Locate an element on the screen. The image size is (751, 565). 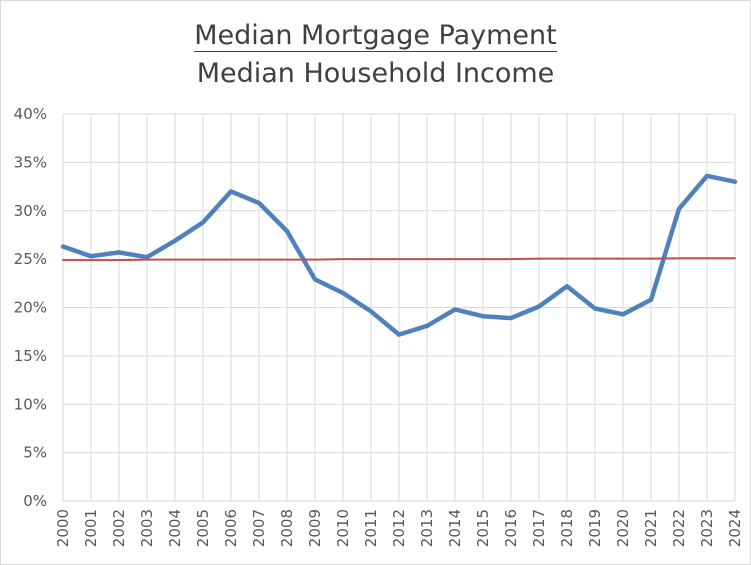
y-tick-label: 20% is located at coordinates (30, 308).